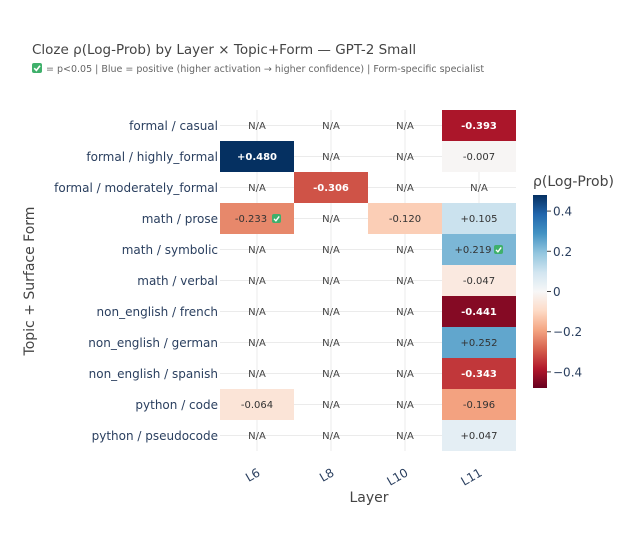 Image resolution: width=640 pixels, height=535 pixels. I want to click on y-tick-label: non_english / german, so click(153, 343).